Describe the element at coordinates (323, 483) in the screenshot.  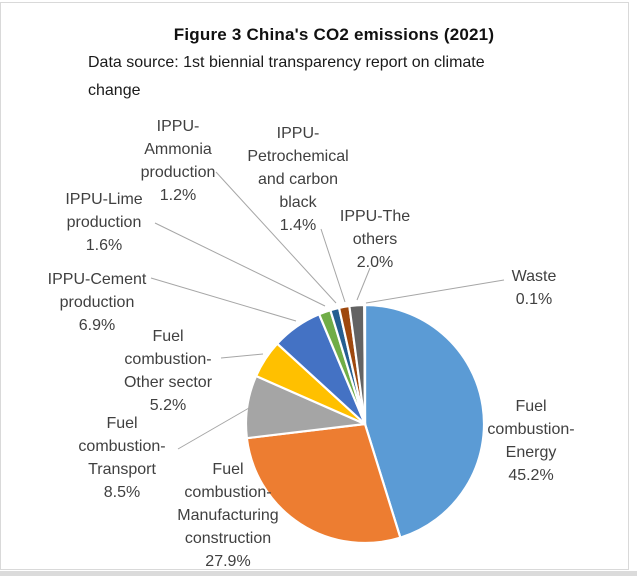
I see `pie-slice-fuel-combustion-manufacturing-construction` at that location.